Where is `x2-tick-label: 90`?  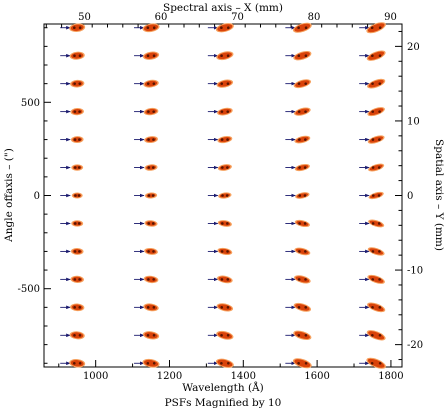
x2-tick-label: 90 is located at coordinates (390, 17).